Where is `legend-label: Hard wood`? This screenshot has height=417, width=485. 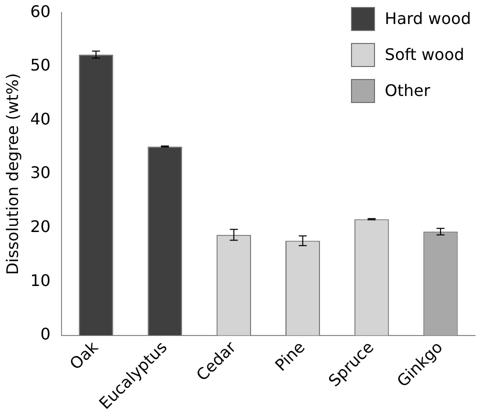 legend-label: Hard wood is located at coordinates (427, 18).